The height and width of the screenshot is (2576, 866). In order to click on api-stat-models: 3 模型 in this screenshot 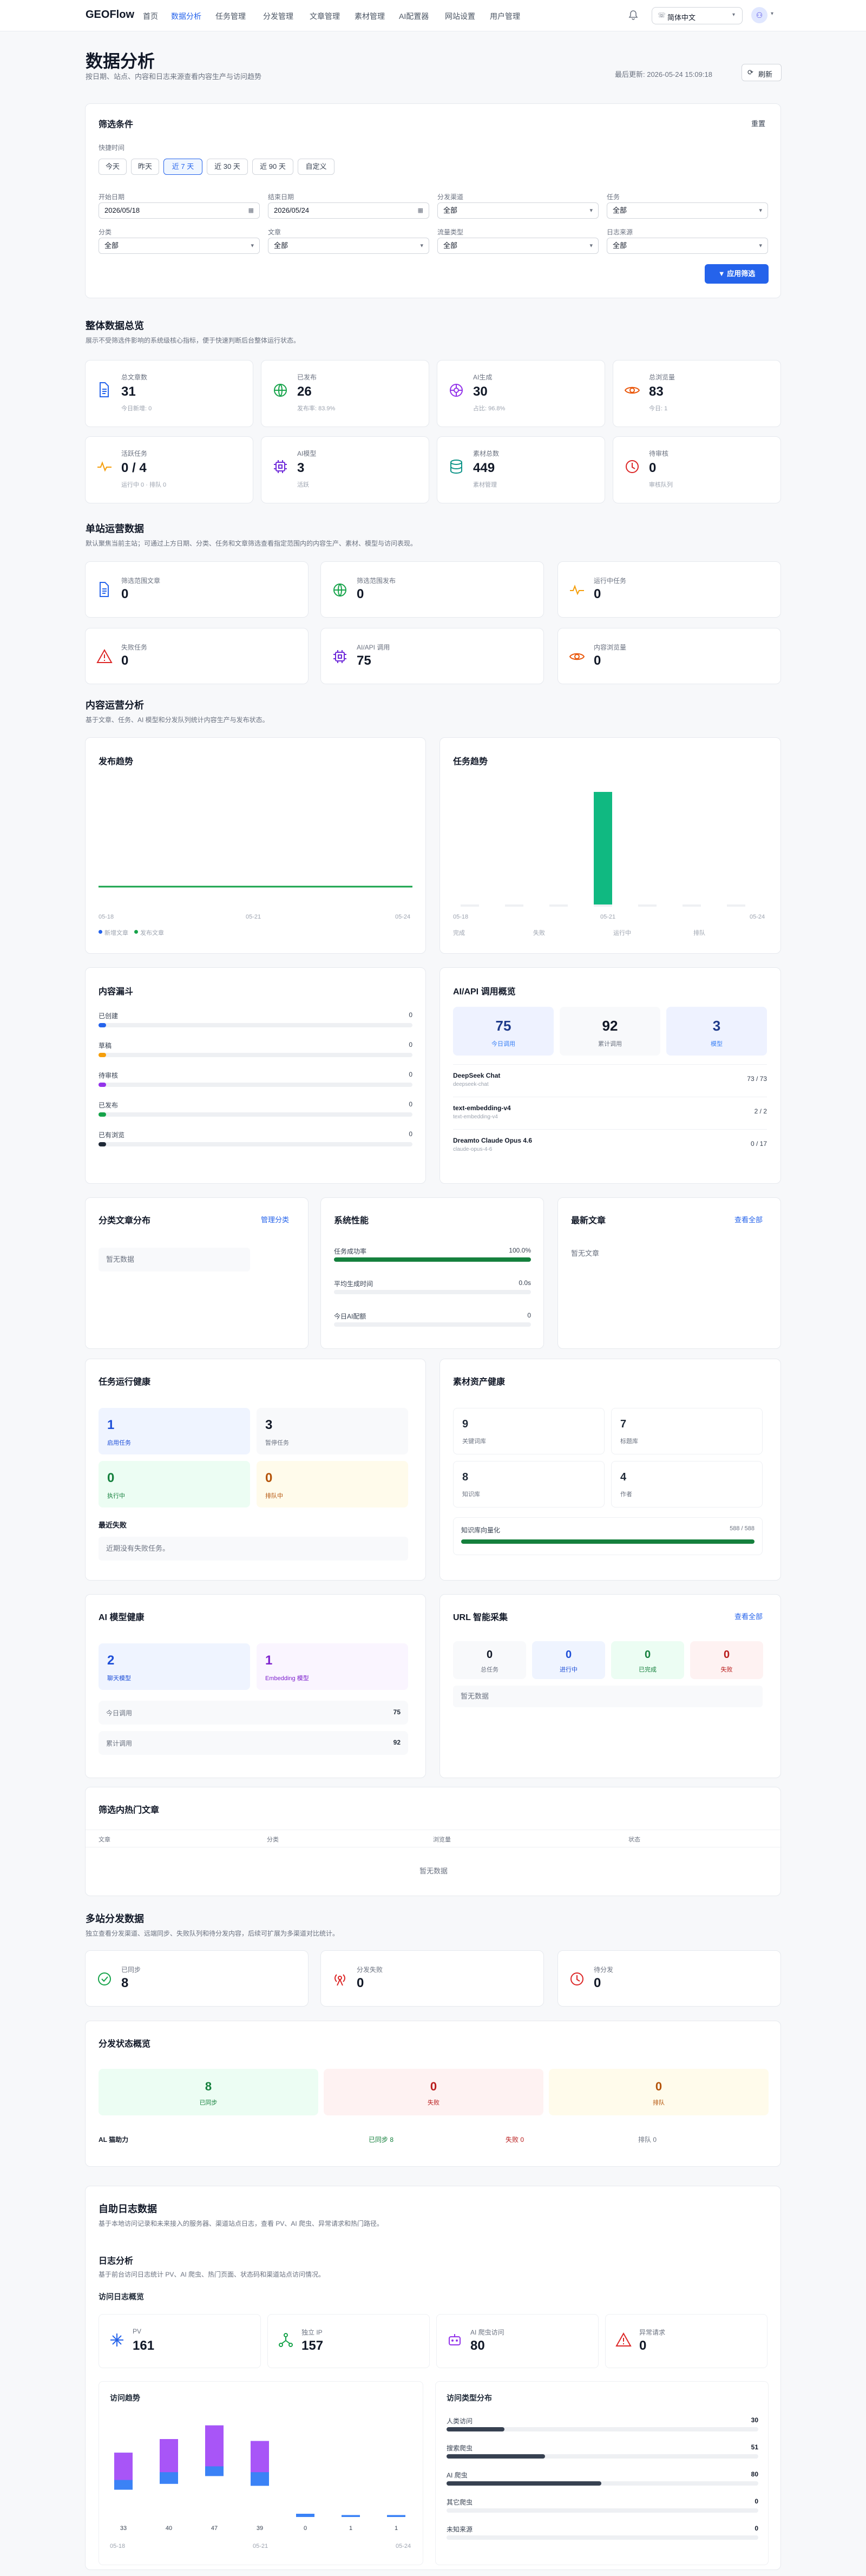, I will do `click(716, 1031)`.